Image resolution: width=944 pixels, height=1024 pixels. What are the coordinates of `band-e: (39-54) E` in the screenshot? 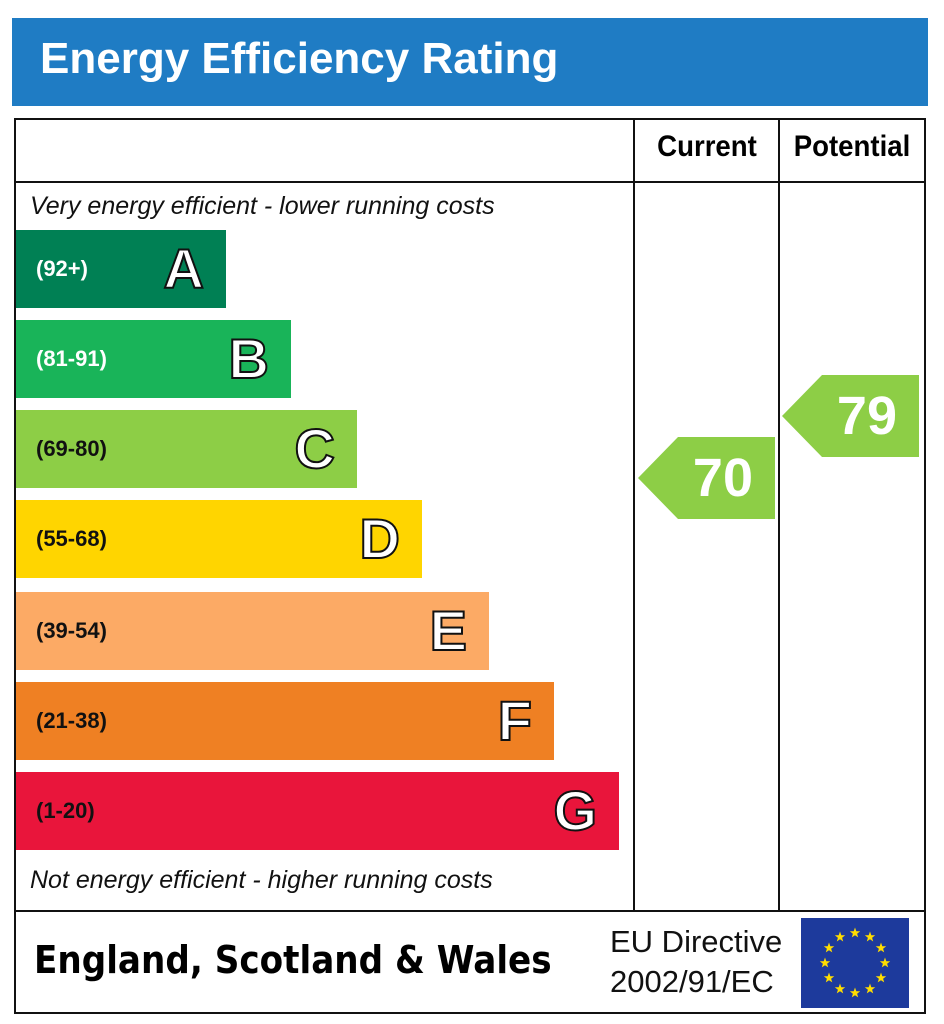 It's located at (252, 631).